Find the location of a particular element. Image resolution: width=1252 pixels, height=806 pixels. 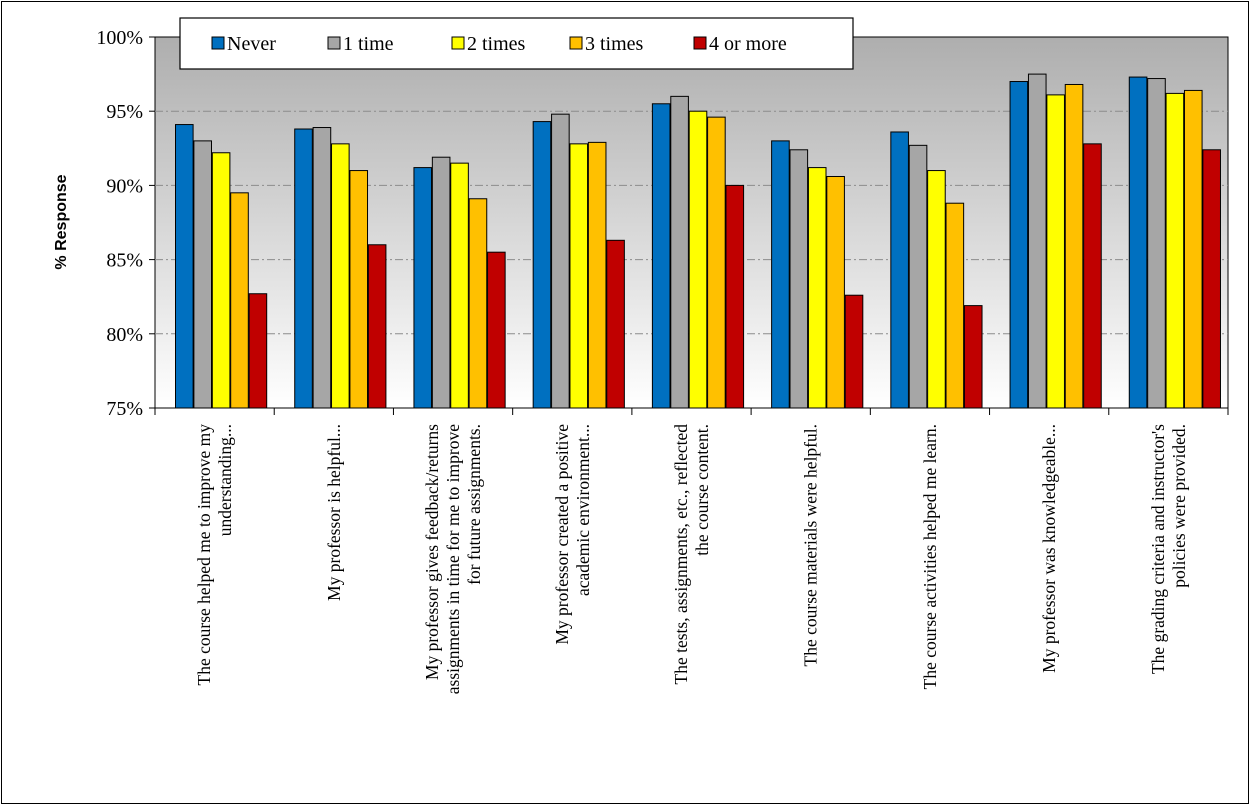

legend-box is located at coordinates (516, 43).